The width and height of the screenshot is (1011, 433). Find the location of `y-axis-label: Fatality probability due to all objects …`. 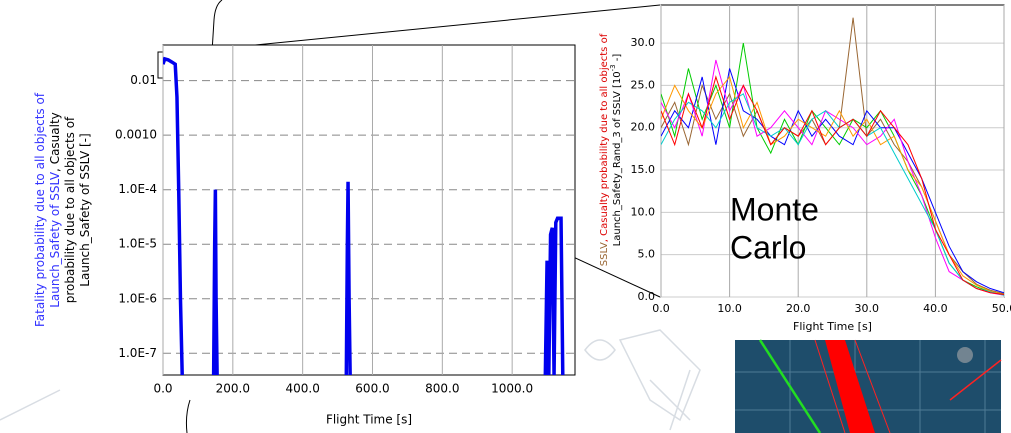

y-axis-label: Fatality probability due to all objects … is located at coordinates (40, 209).